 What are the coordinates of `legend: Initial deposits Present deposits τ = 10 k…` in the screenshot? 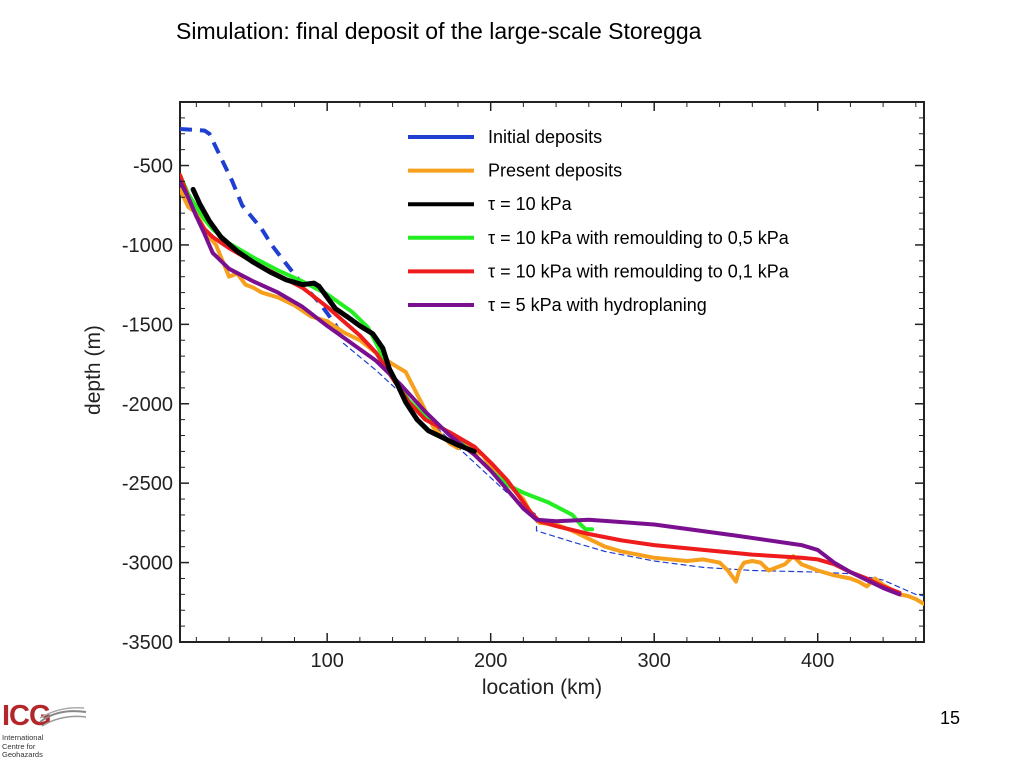 It's located at (599, 221).